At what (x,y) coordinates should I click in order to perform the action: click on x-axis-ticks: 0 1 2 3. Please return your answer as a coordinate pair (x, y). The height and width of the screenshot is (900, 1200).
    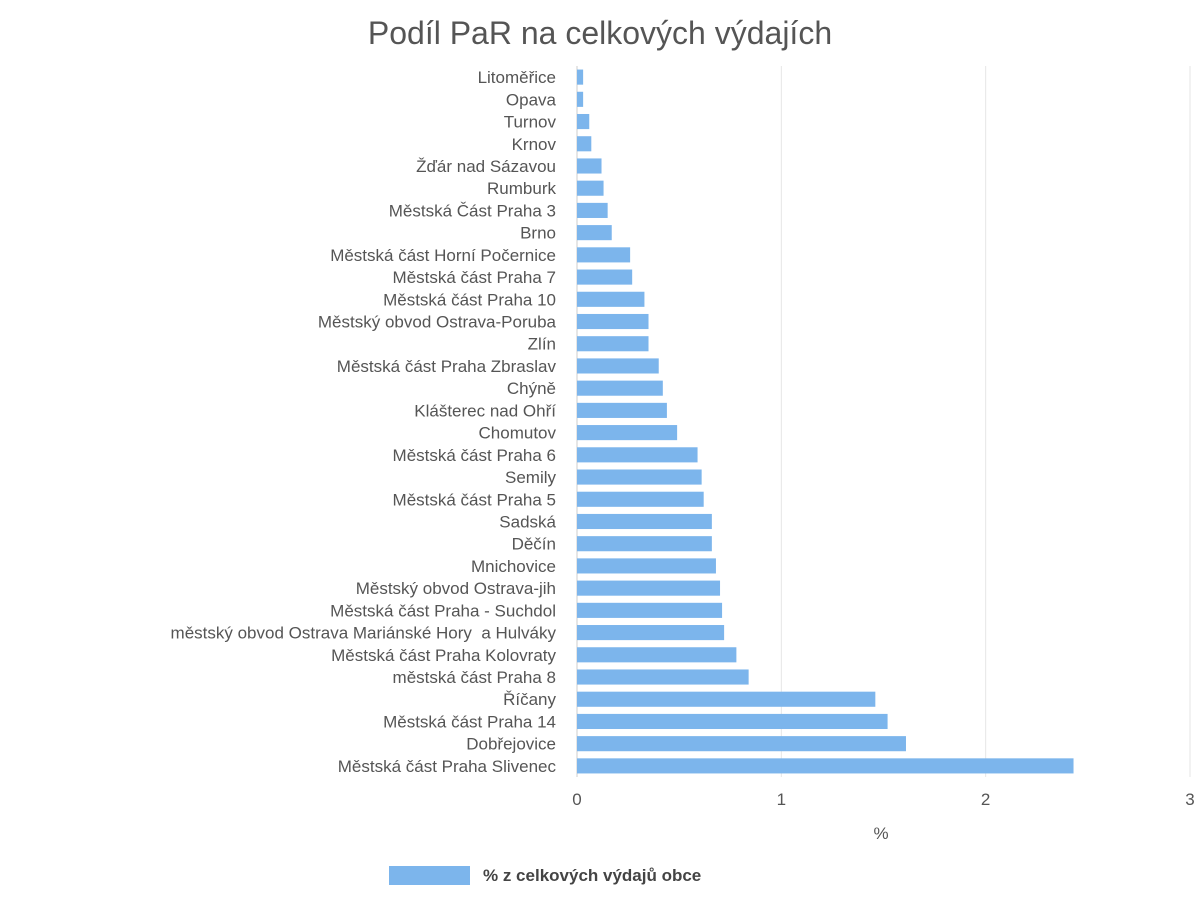
    Looking at the image, I should click on (883, 799).